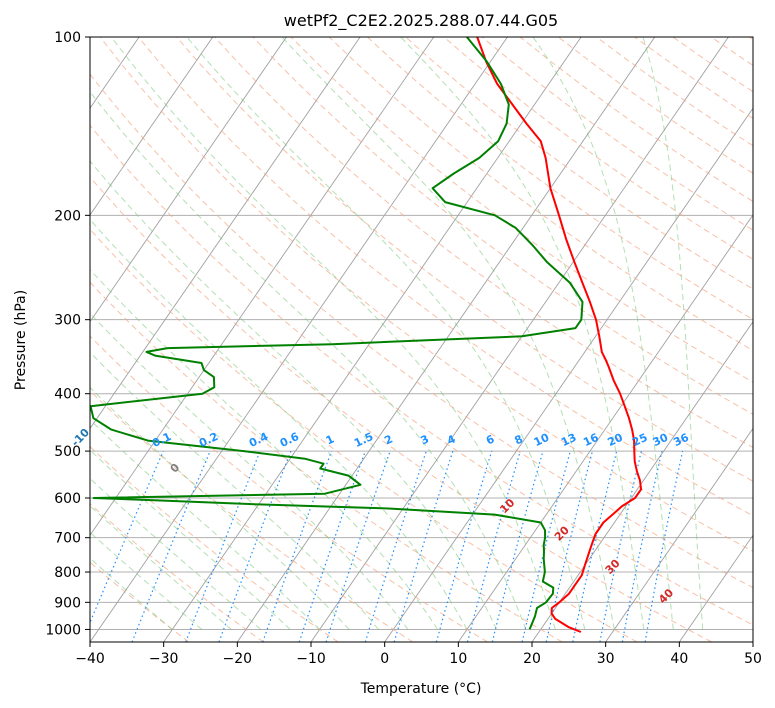 The image size is (775, 708). Describe the element at coordinates (542, 440) in the screenshot. I see `mixing-ratio-label: 10` at that location.